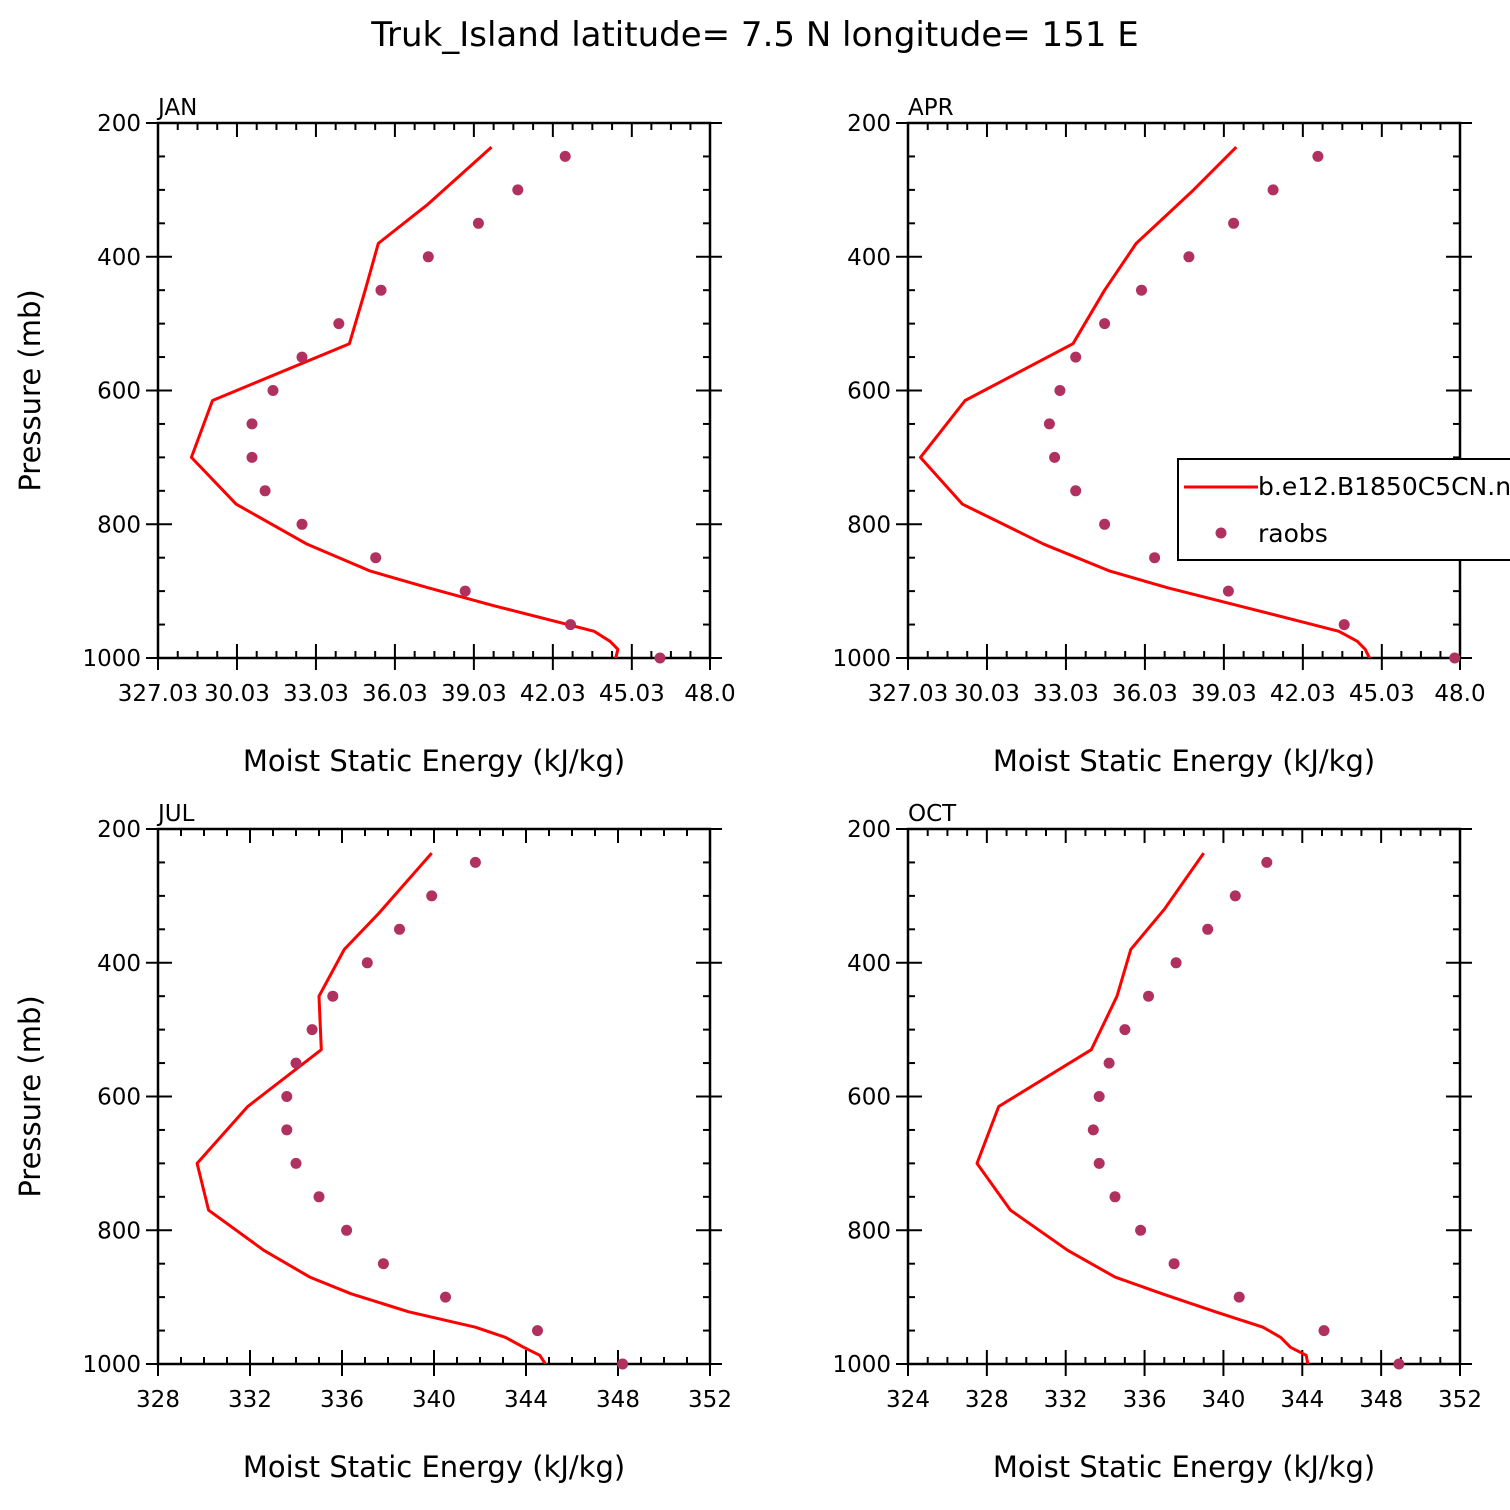  What do you see at coordinates (931, 108) in the screenshot?
I see `panel-title: APR` at bounding box center [931, 108].